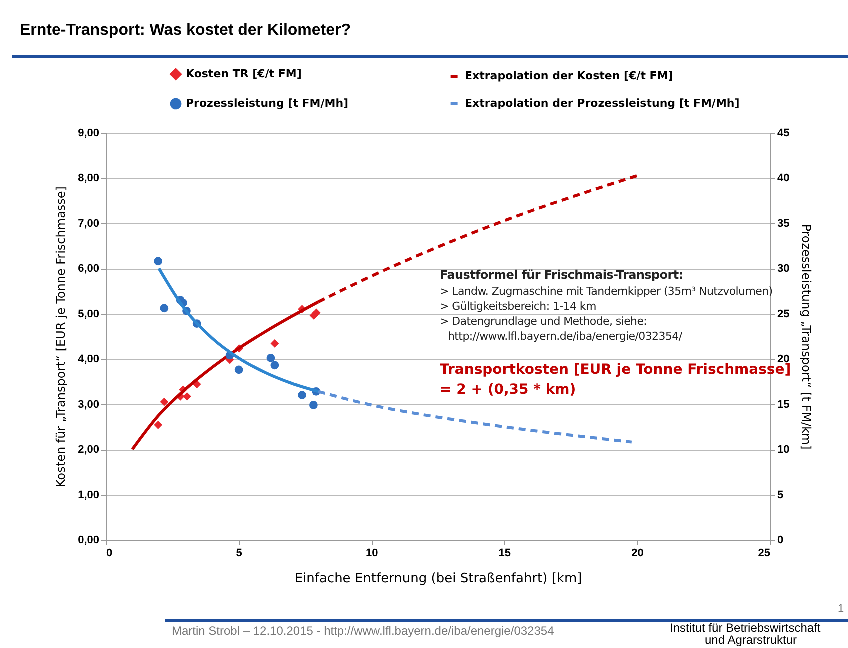 The image size is (848, 648). I want to click on y-tick-label: 5,00, so click(89, 314).